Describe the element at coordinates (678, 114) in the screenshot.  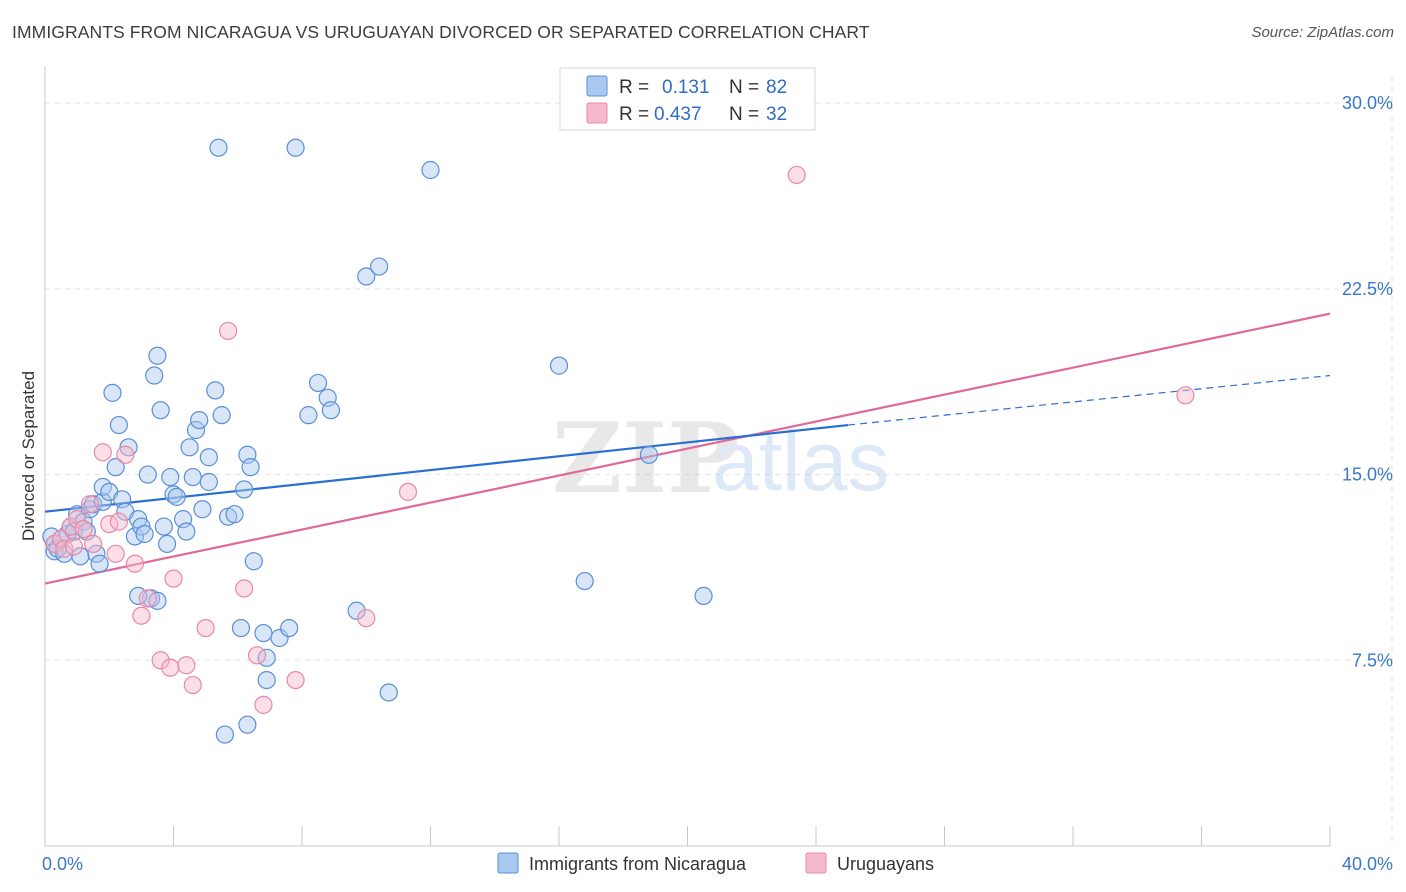
I see `legend-r-value-pink: 0.437` at that location.